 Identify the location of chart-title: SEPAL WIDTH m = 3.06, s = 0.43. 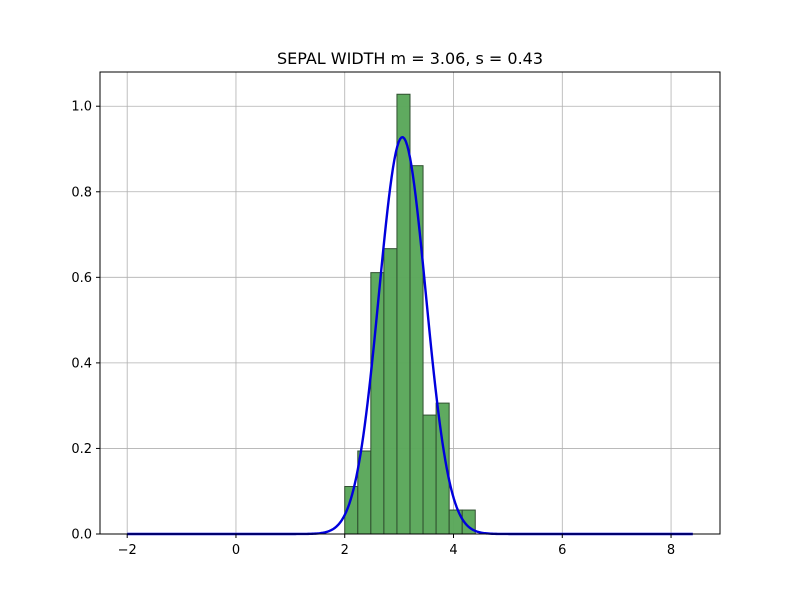
(410, 58).